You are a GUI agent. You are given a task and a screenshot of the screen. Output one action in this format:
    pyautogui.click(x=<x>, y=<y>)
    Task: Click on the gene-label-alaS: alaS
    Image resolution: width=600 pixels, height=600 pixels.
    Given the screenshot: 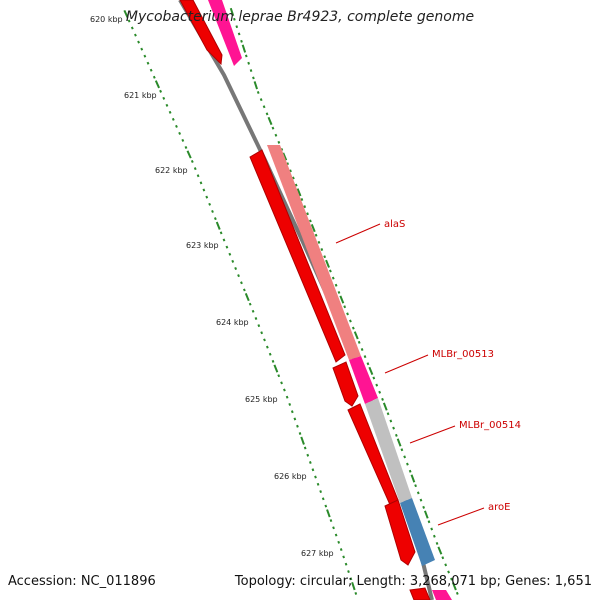 What is the action you would take?
    pyautogui.click(x=394, y=224)
    